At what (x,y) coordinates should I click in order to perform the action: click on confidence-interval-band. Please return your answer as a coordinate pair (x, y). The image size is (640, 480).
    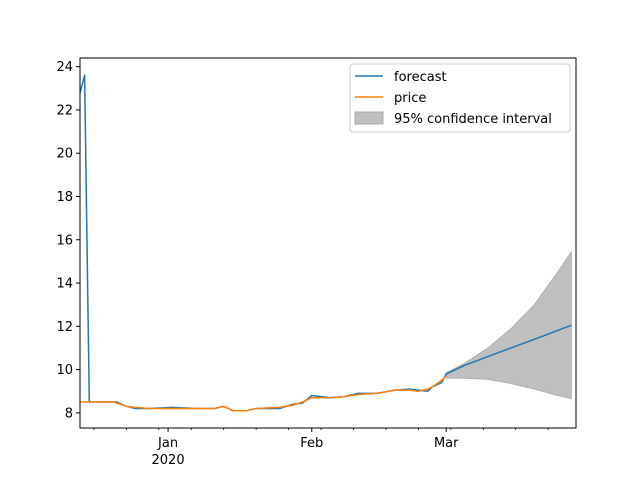
    Looking at the image, I should click on (508, 325).